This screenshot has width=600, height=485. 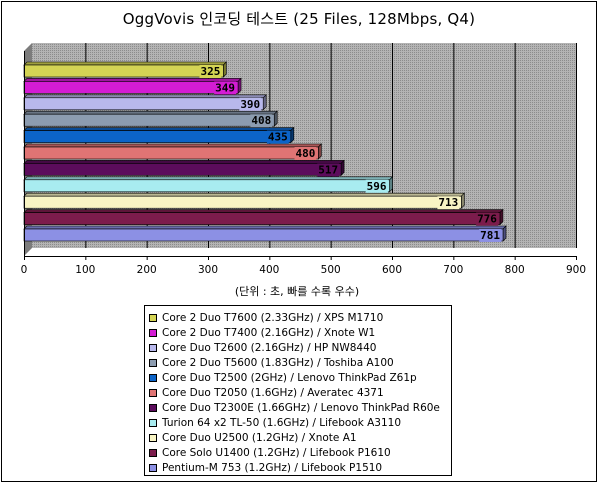 I want to click on x-tick-label: 400, so click(x=269, y=270).